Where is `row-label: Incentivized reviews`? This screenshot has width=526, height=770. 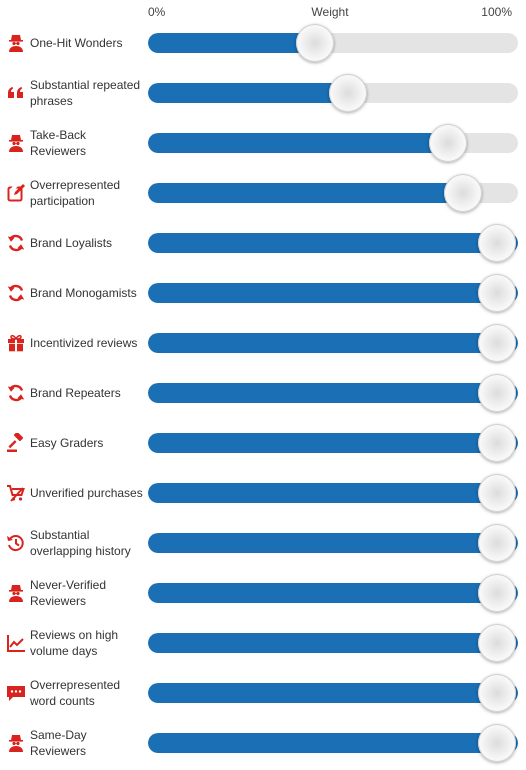
row-label: Incentivized reviews is located at coordinates (84, 343).